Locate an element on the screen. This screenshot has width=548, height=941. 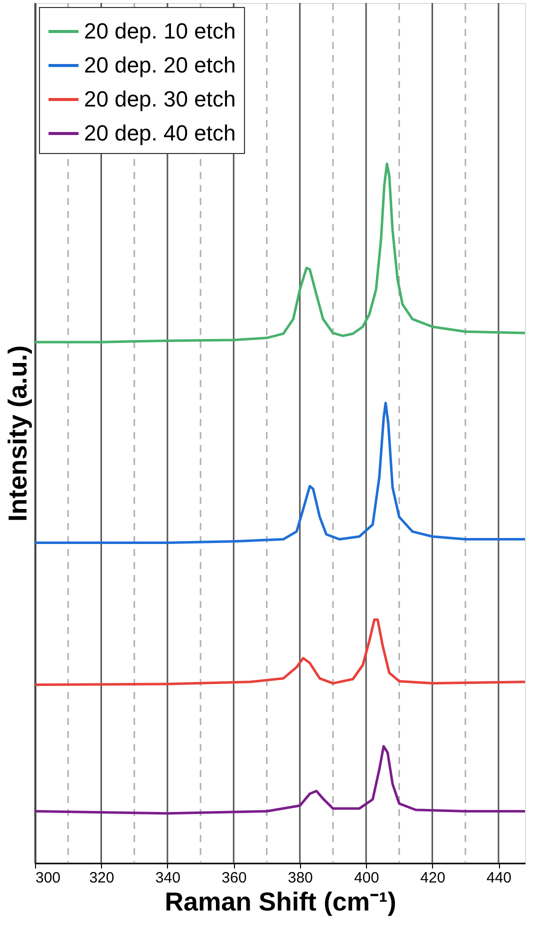
legend-label: 20 dep. 20 etch is located at coordinates (160, 65).